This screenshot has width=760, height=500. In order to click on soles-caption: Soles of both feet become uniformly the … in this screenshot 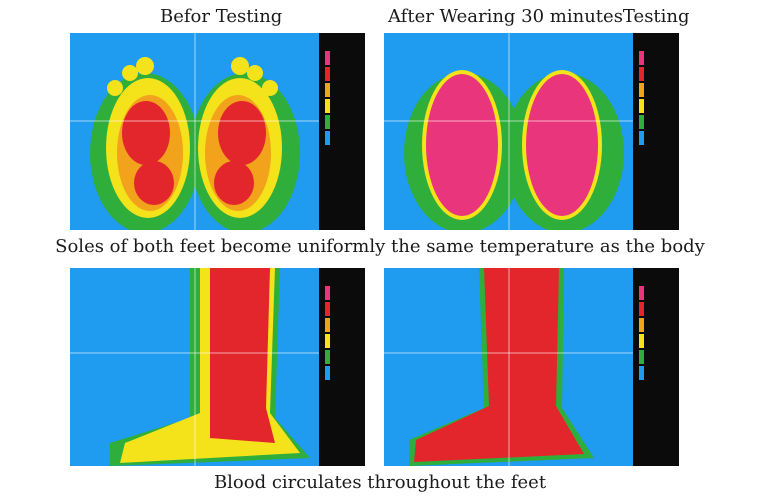, I will do `click(380, 246)`.